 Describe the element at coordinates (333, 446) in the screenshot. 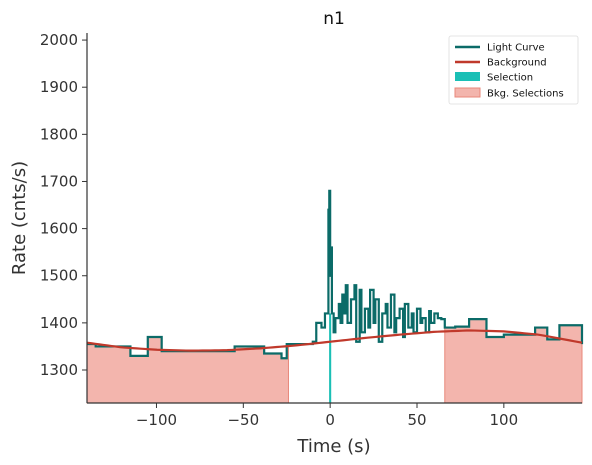

I see `x-axis-title: Time (s)` at that location.